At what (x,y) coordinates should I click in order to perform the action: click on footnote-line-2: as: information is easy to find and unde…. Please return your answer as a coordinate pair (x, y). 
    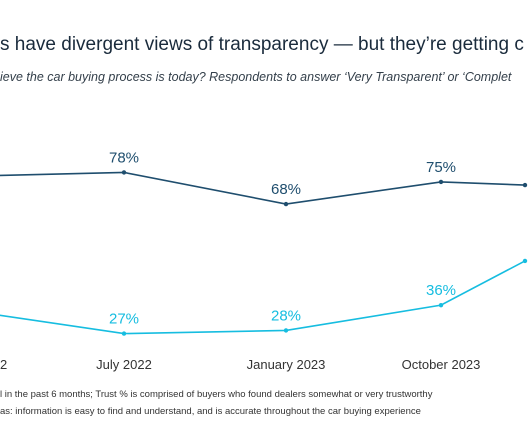
    Looking at the image, I should click on (210, 411).